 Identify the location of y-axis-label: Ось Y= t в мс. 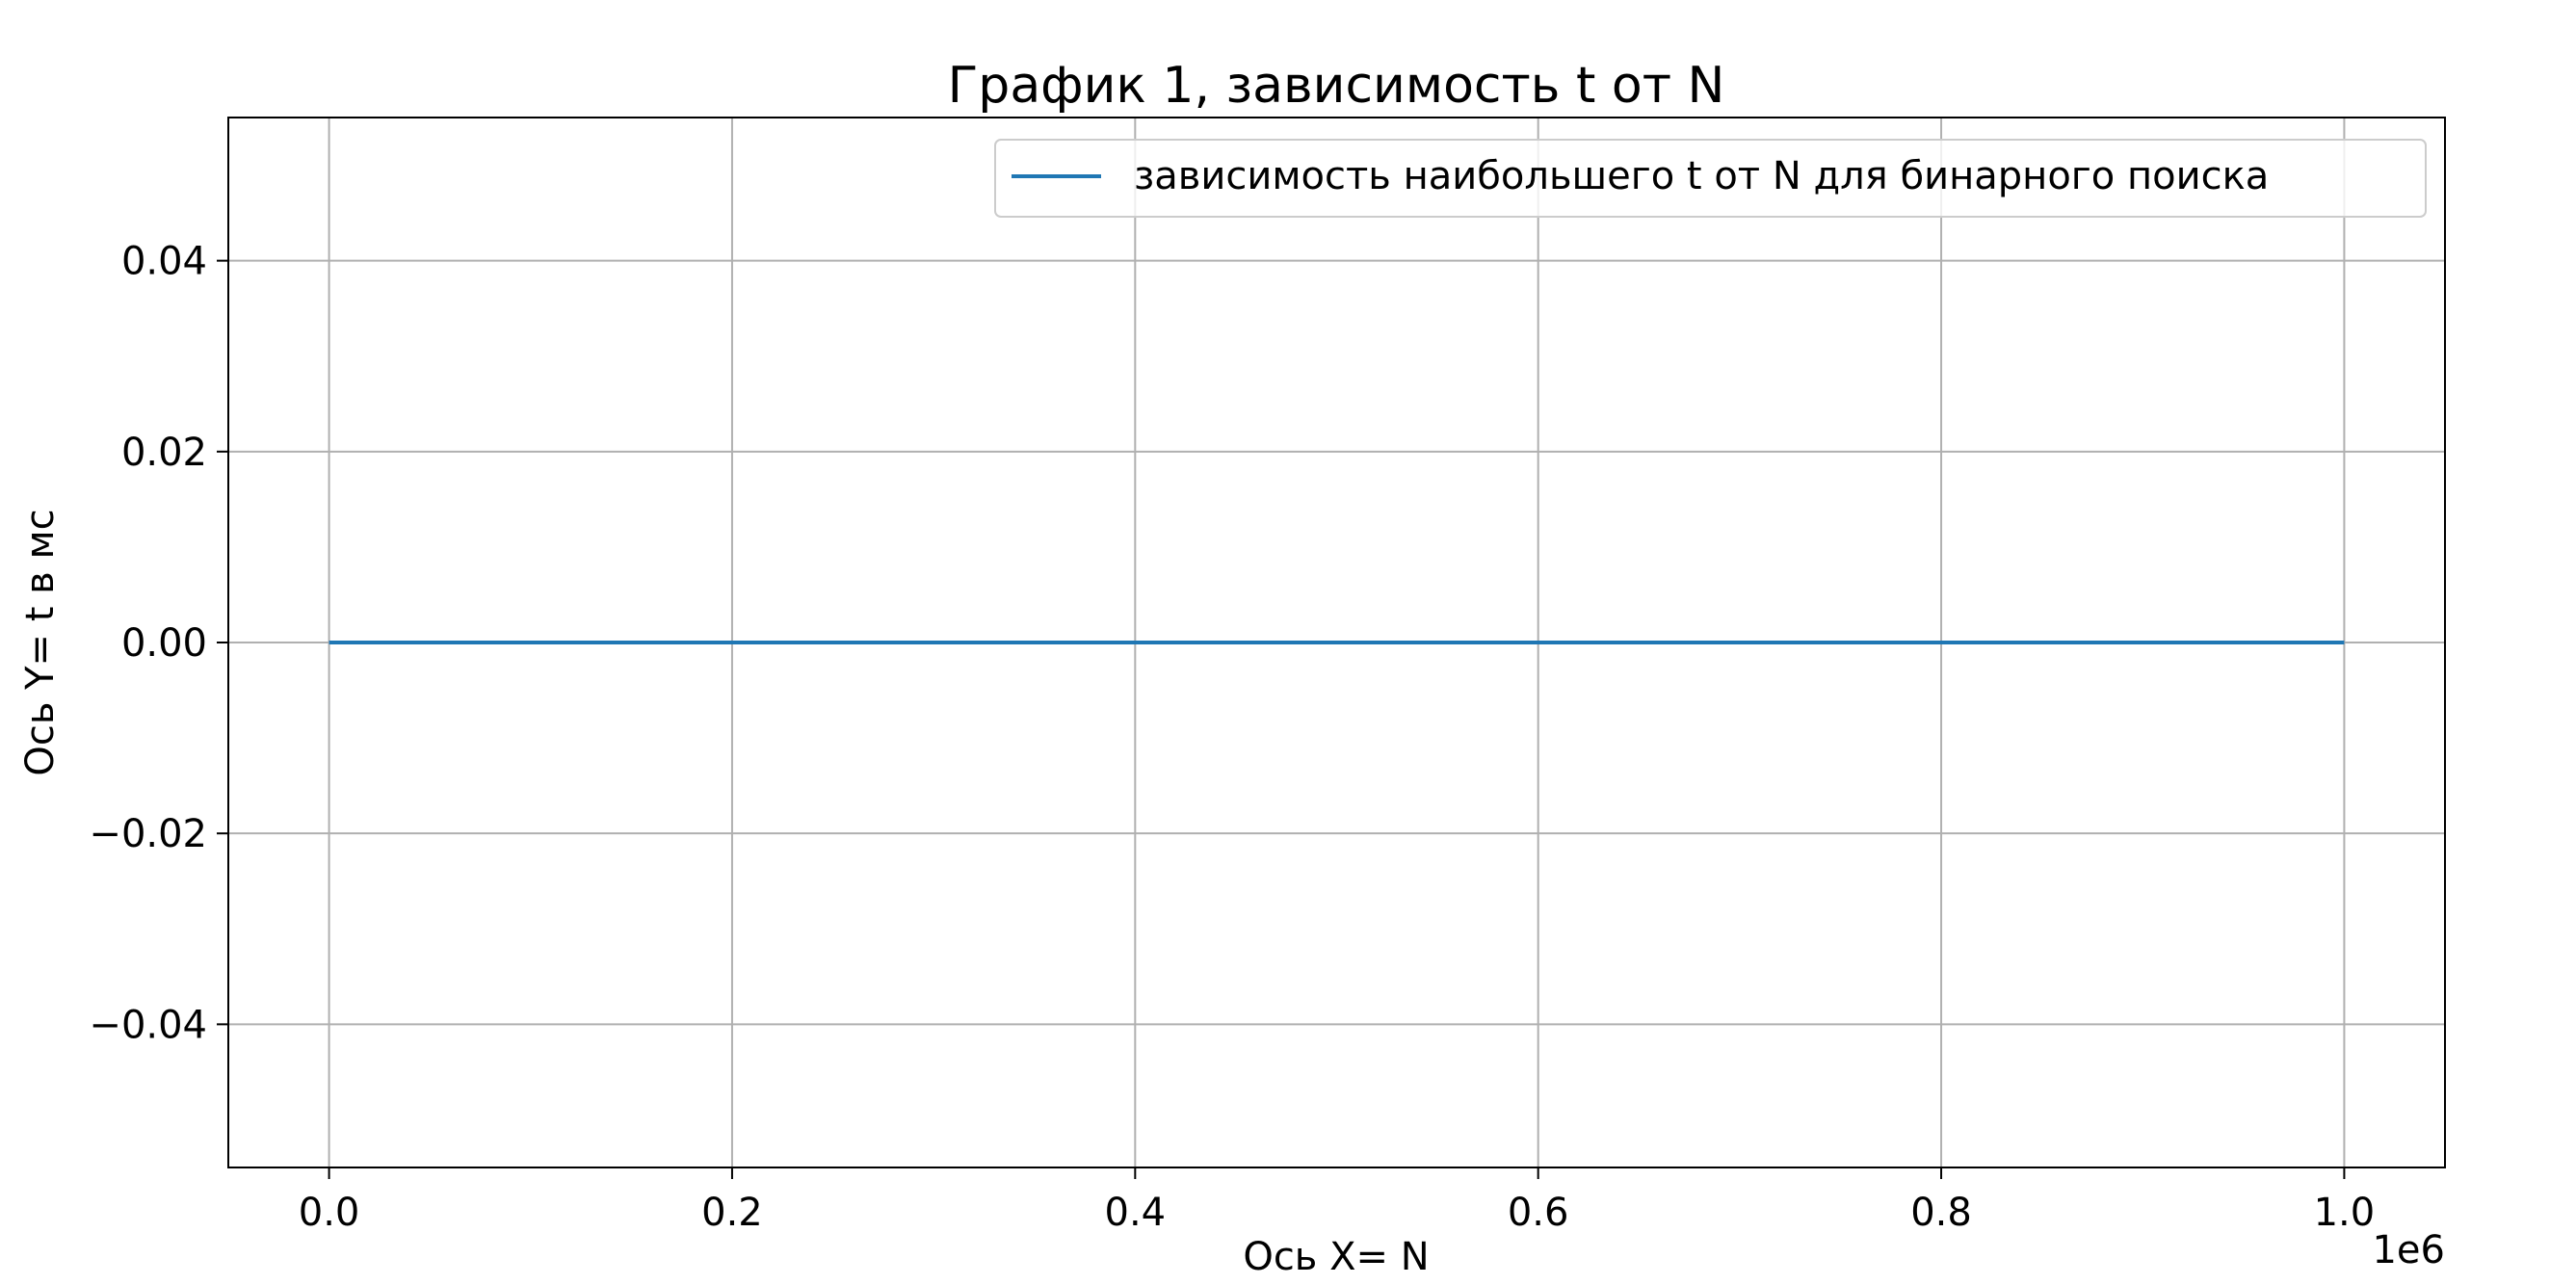
(40, 642).